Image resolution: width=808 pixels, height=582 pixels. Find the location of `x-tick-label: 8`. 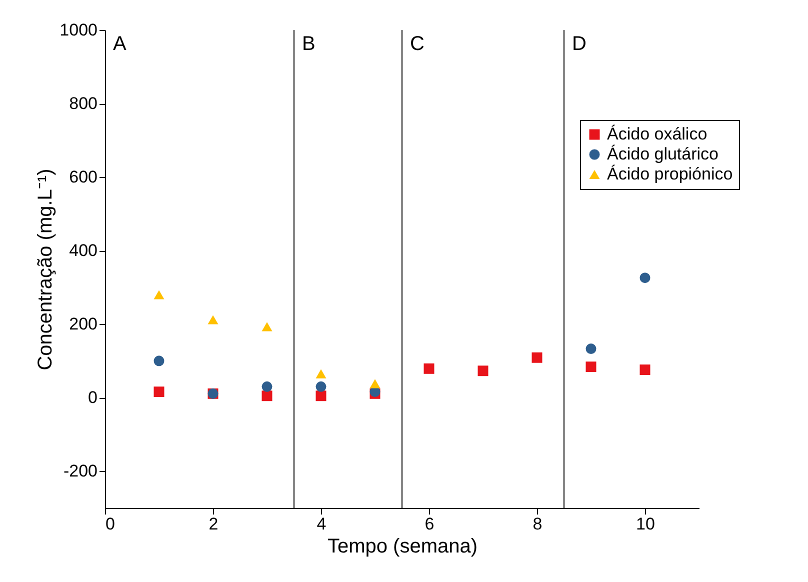

x-tick-label: 8 is located at coordinates (537, 524).